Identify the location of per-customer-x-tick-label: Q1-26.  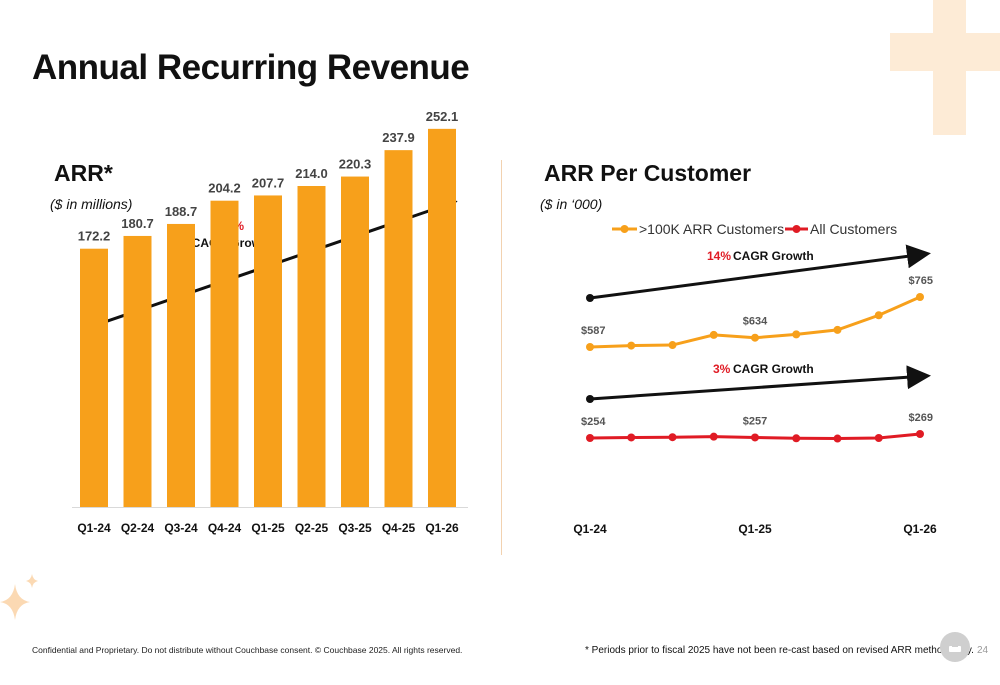
(920, 529).